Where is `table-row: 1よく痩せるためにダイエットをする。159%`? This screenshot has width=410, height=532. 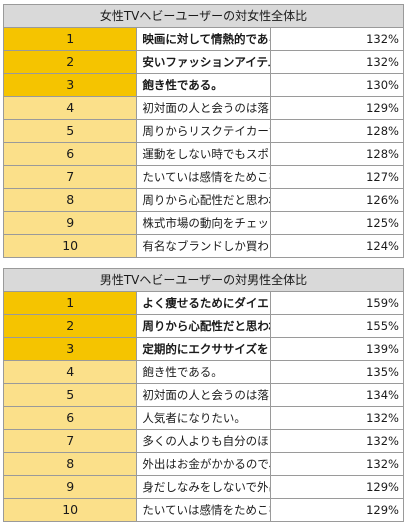
table-row: 1よく痩せるためにダイエットをする。159% is located at coordinates (203, 303).